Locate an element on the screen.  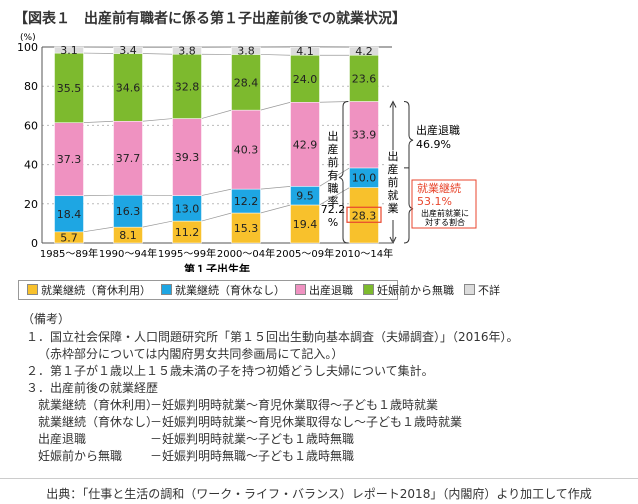
data-label: 37.7 is located at coordinates (128, 158).